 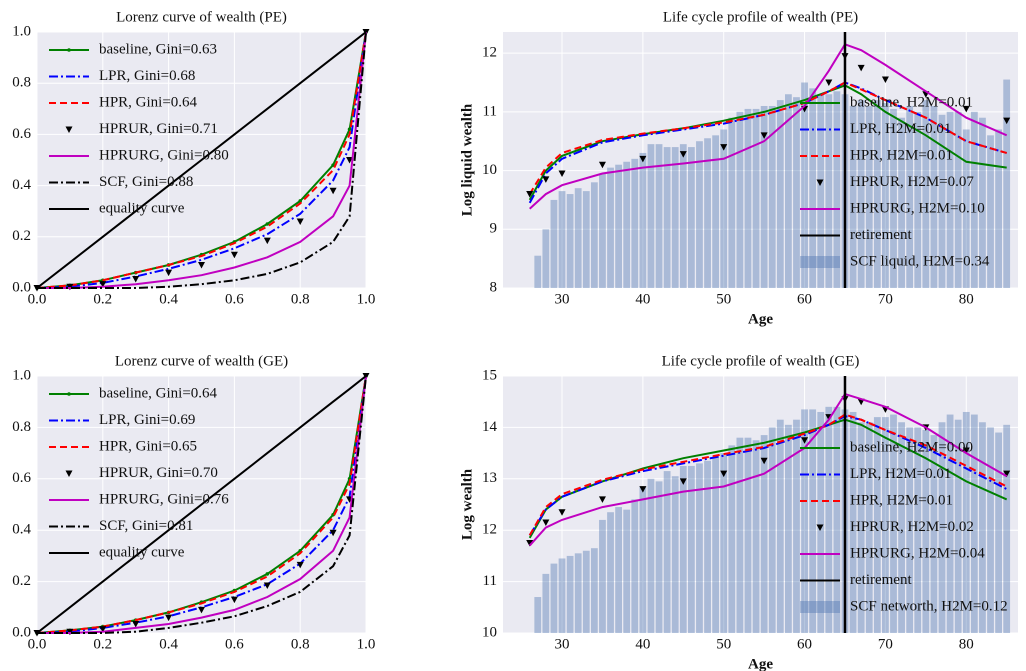 I want to click on y-tick-label: 8, so click(x=494, y=287).